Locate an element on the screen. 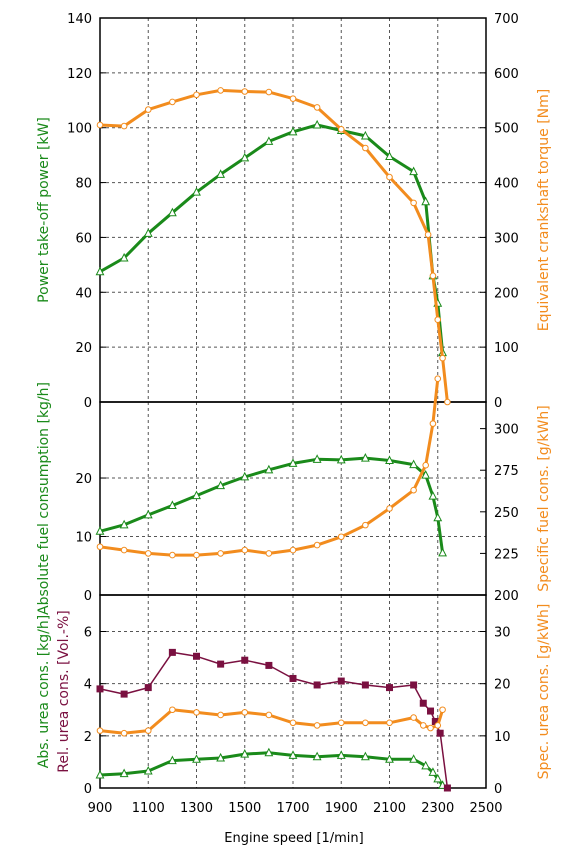 This screenshot has height=851, width=578. x-tick-label: 1500 is located at coordinates (244, 808).